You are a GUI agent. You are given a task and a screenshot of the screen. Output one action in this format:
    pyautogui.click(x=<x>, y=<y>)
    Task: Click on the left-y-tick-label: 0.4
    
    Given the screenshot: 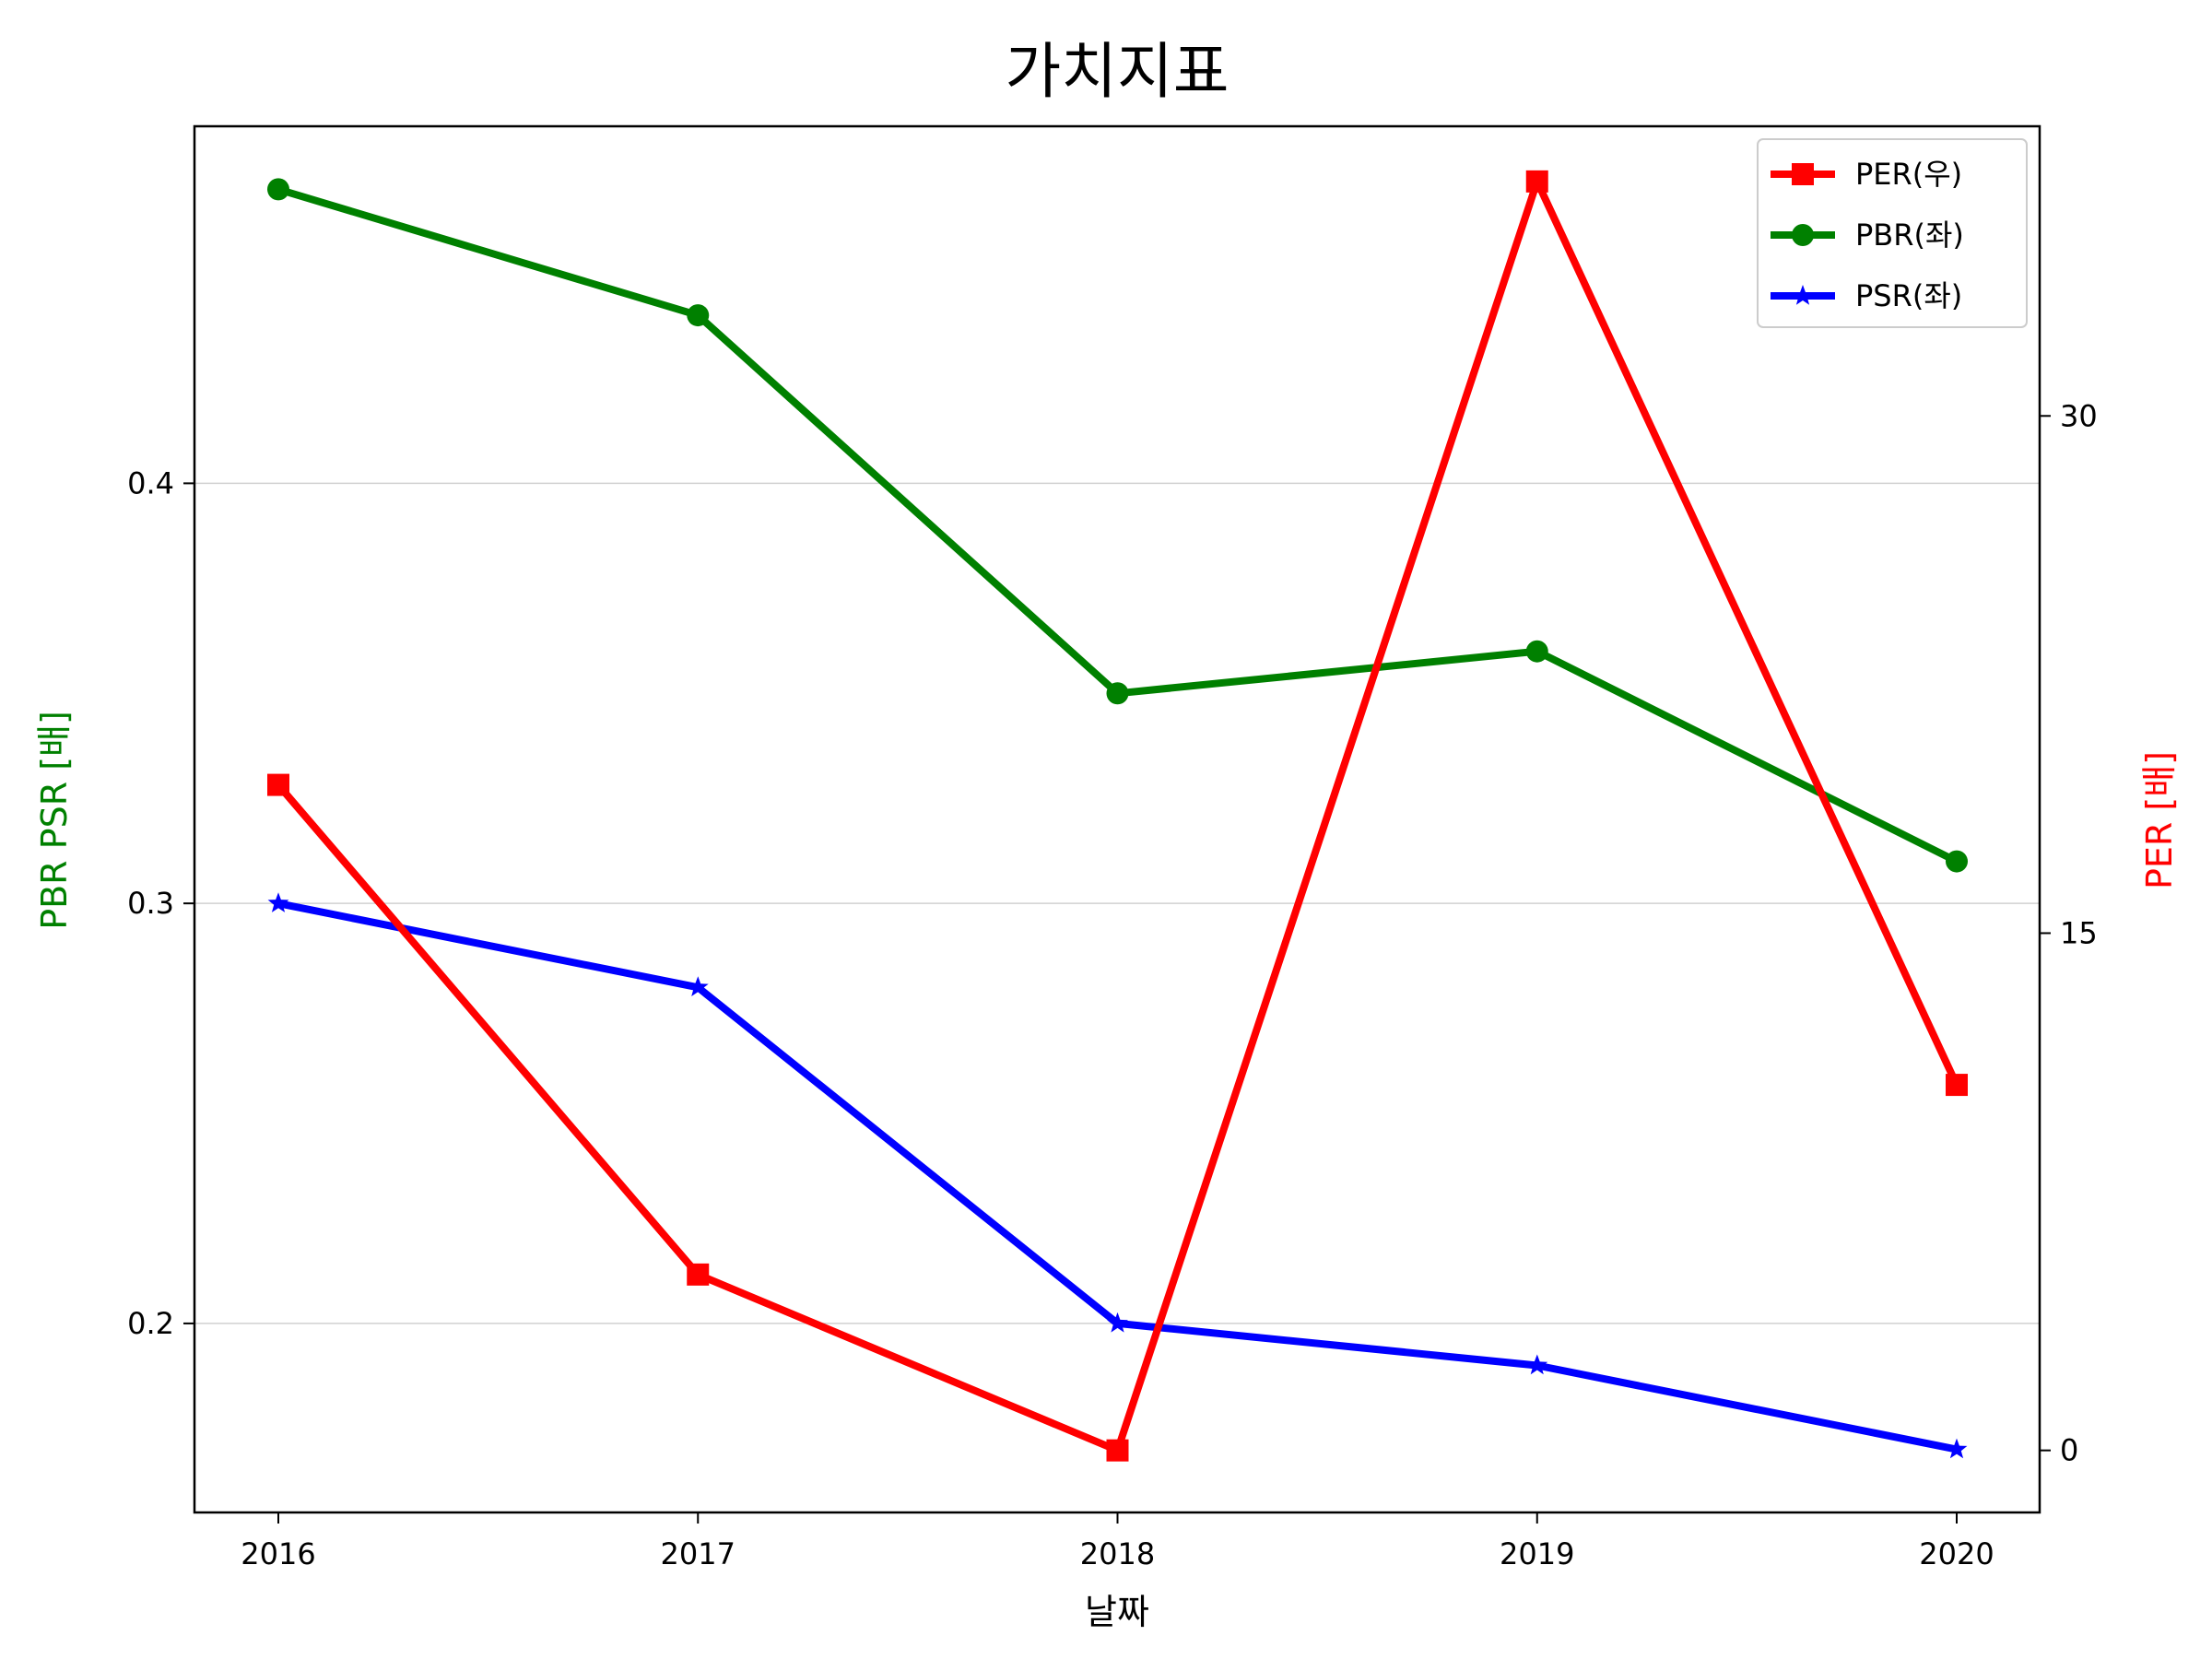 What is the action you would take?
    pyautogui.click(x=150, y=482)
    